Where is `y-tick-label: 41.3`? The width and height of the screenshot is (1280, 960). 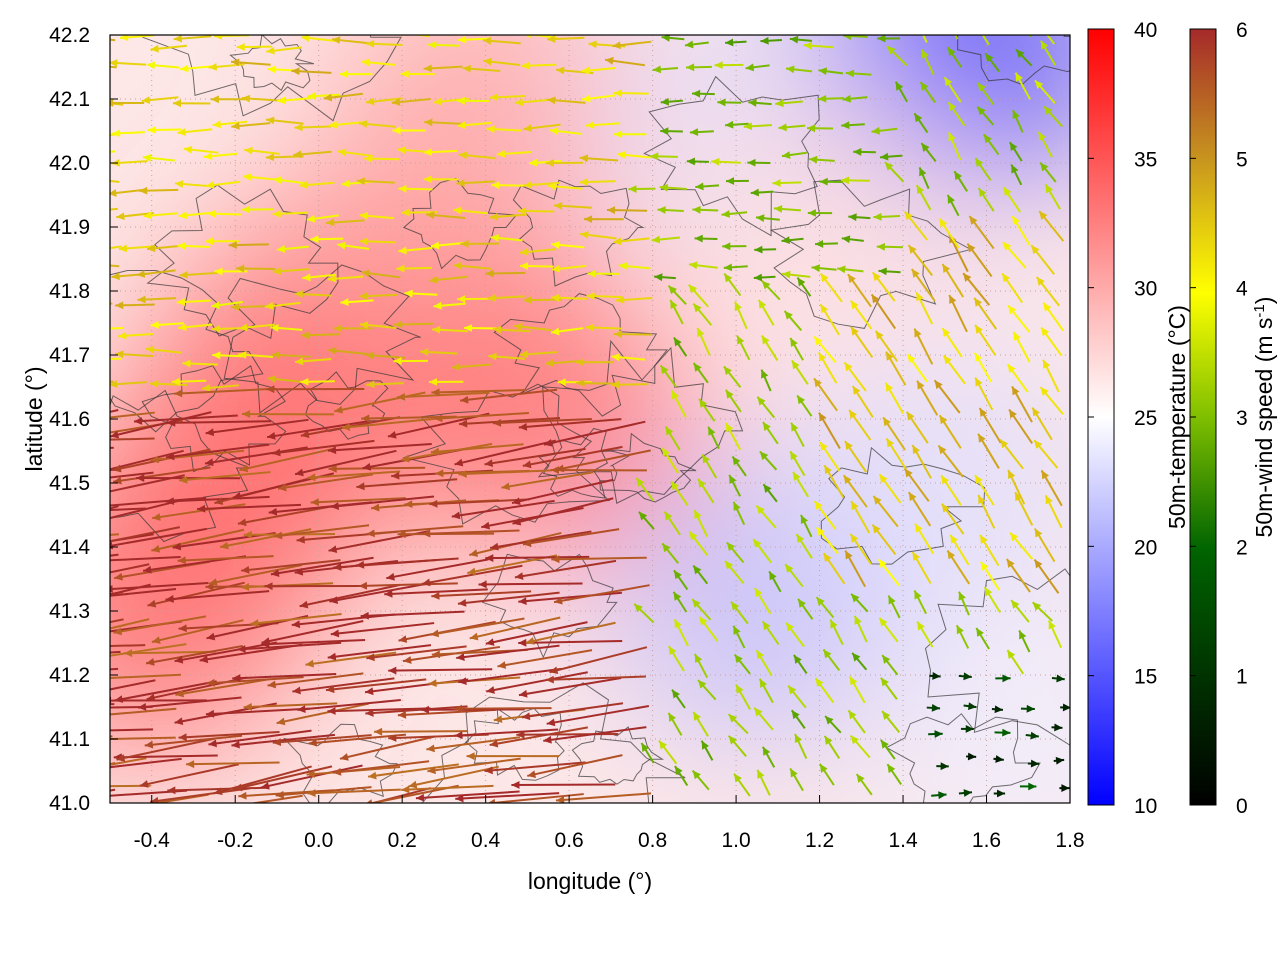
y-tick-label: 41.3 is located at coordinates (69, 611).